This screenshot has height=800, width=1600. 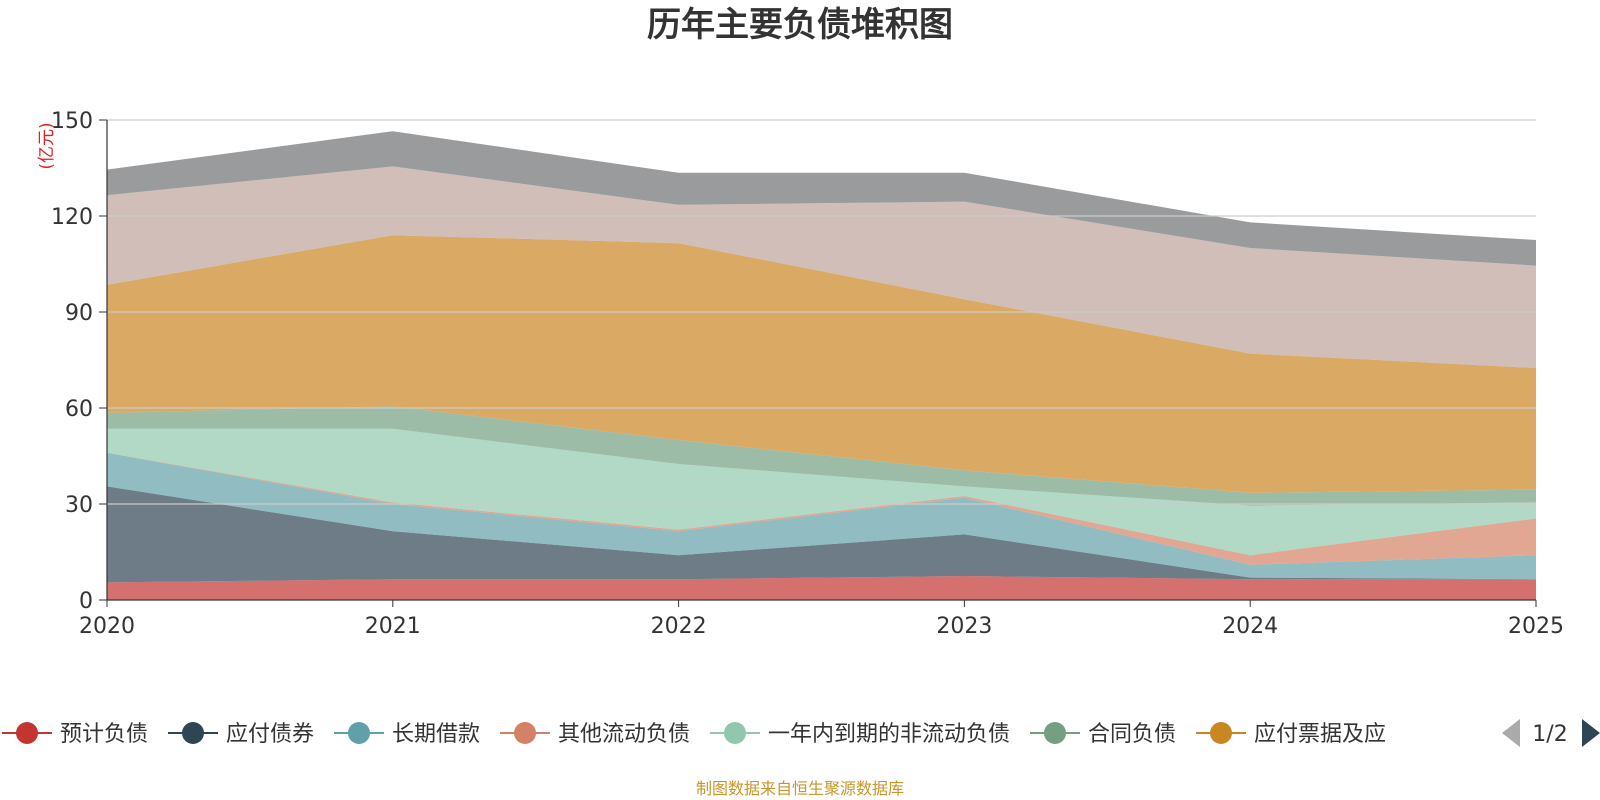 I want to click on legend-label: 预计负债, so click(x=104, y=734).